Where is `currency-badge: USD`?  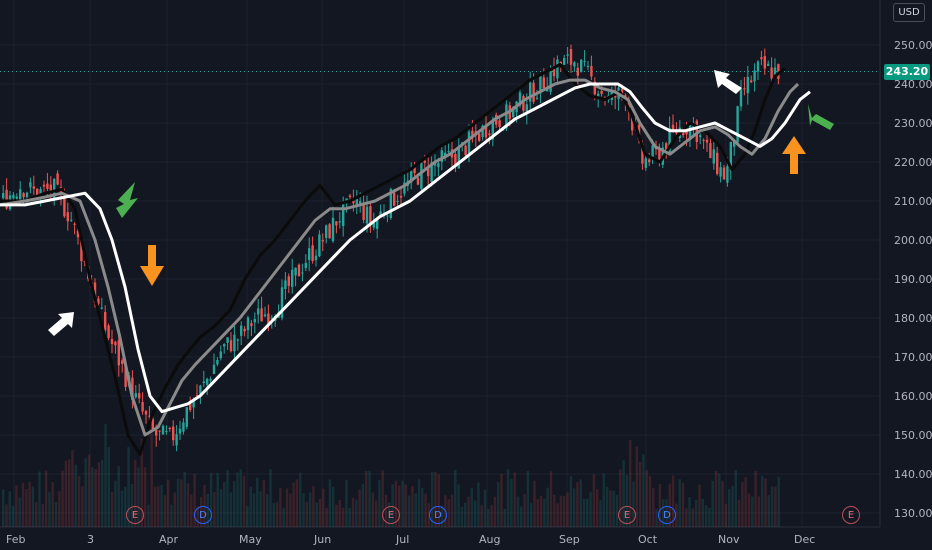 currency-badge: USD is located at coordinates (909, 12).